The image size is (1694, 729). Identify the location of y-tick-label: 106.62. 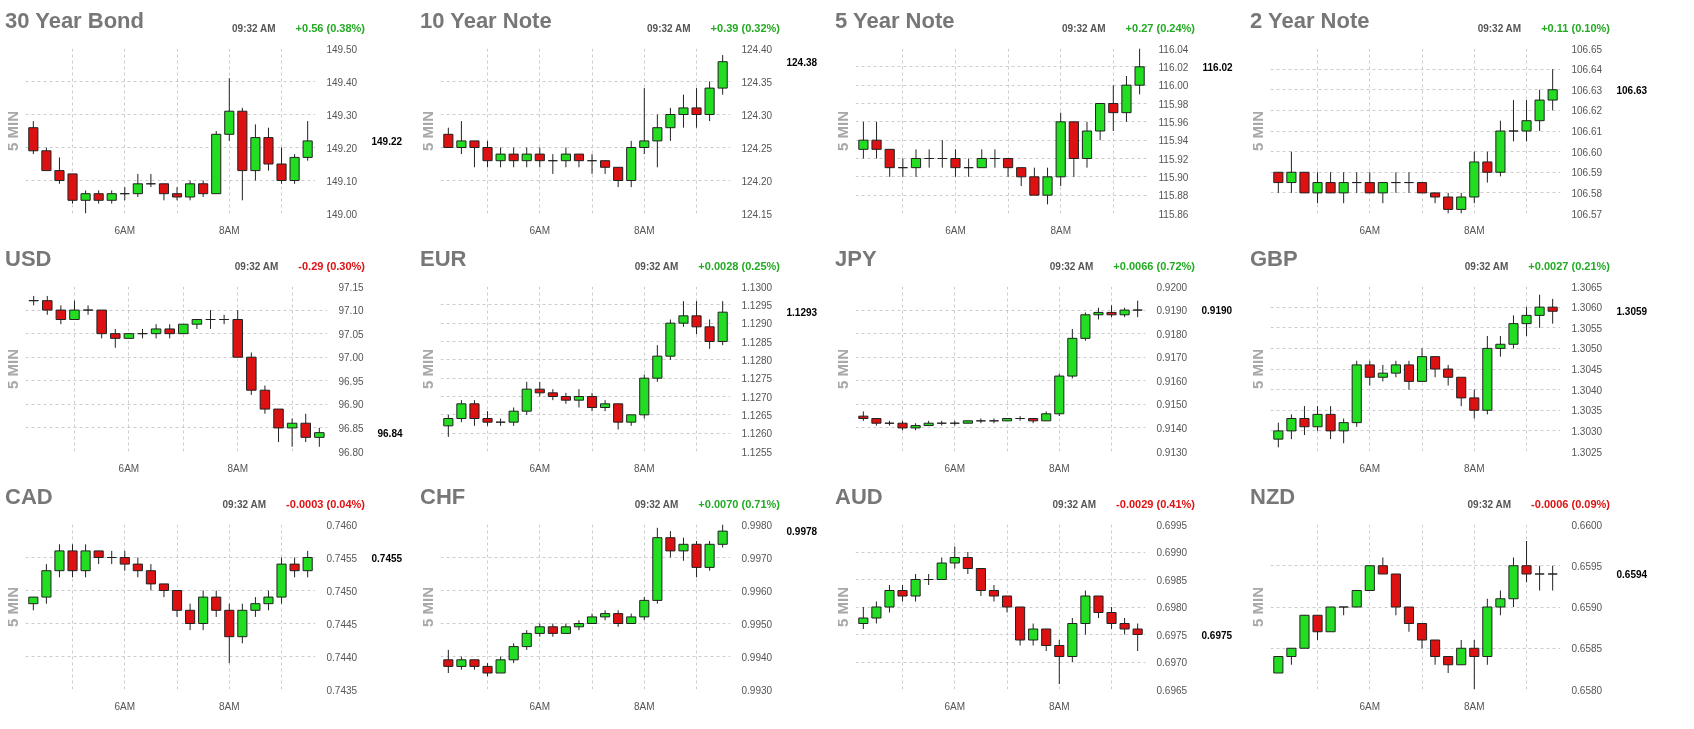
(1587, 111).